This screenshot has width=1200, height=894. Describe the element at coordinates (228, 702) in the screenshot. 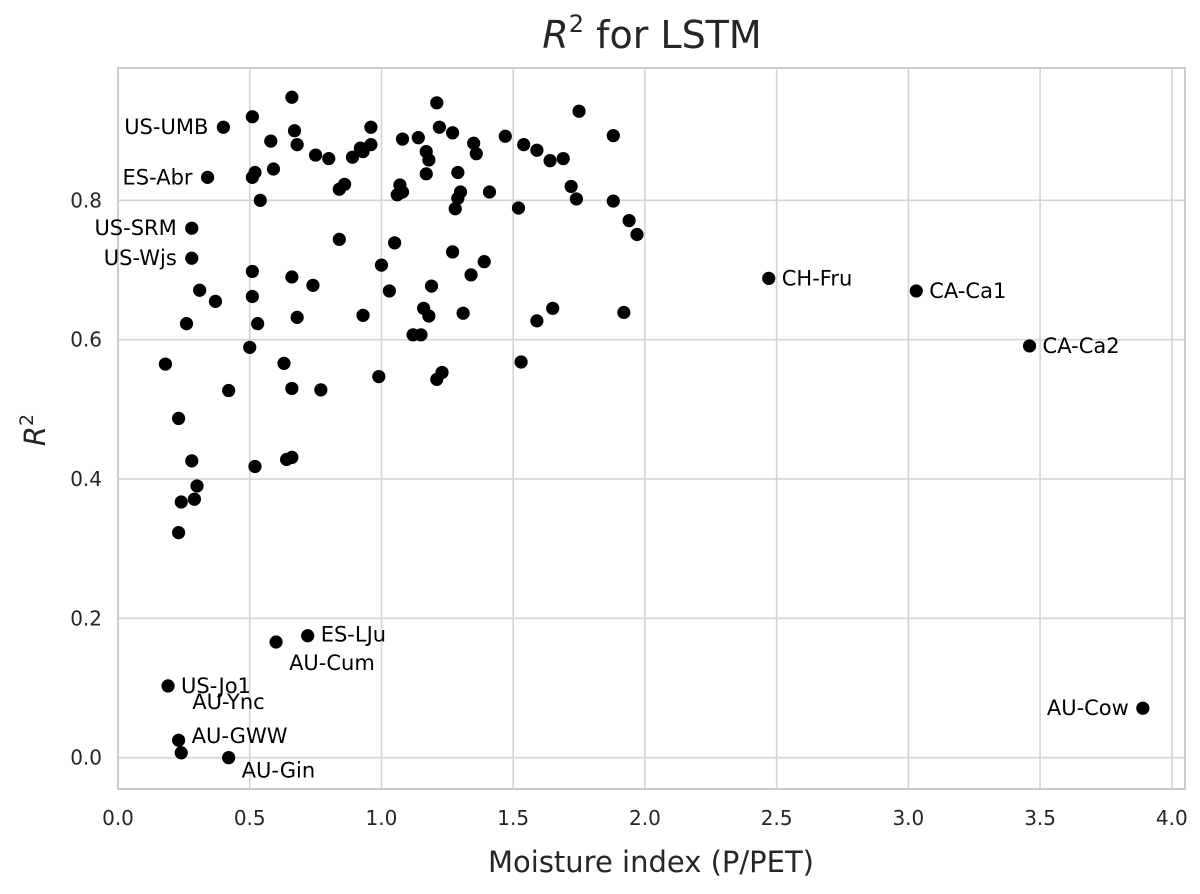

I see `site-label: AU-Ync` at that location.